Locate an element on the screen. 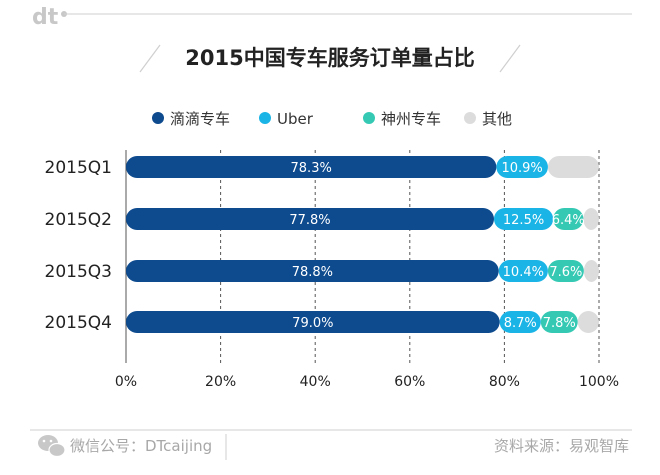 The width and height of the screenshot is (660, 475). data-label: 77.8% is located at coordinates (309, 220).